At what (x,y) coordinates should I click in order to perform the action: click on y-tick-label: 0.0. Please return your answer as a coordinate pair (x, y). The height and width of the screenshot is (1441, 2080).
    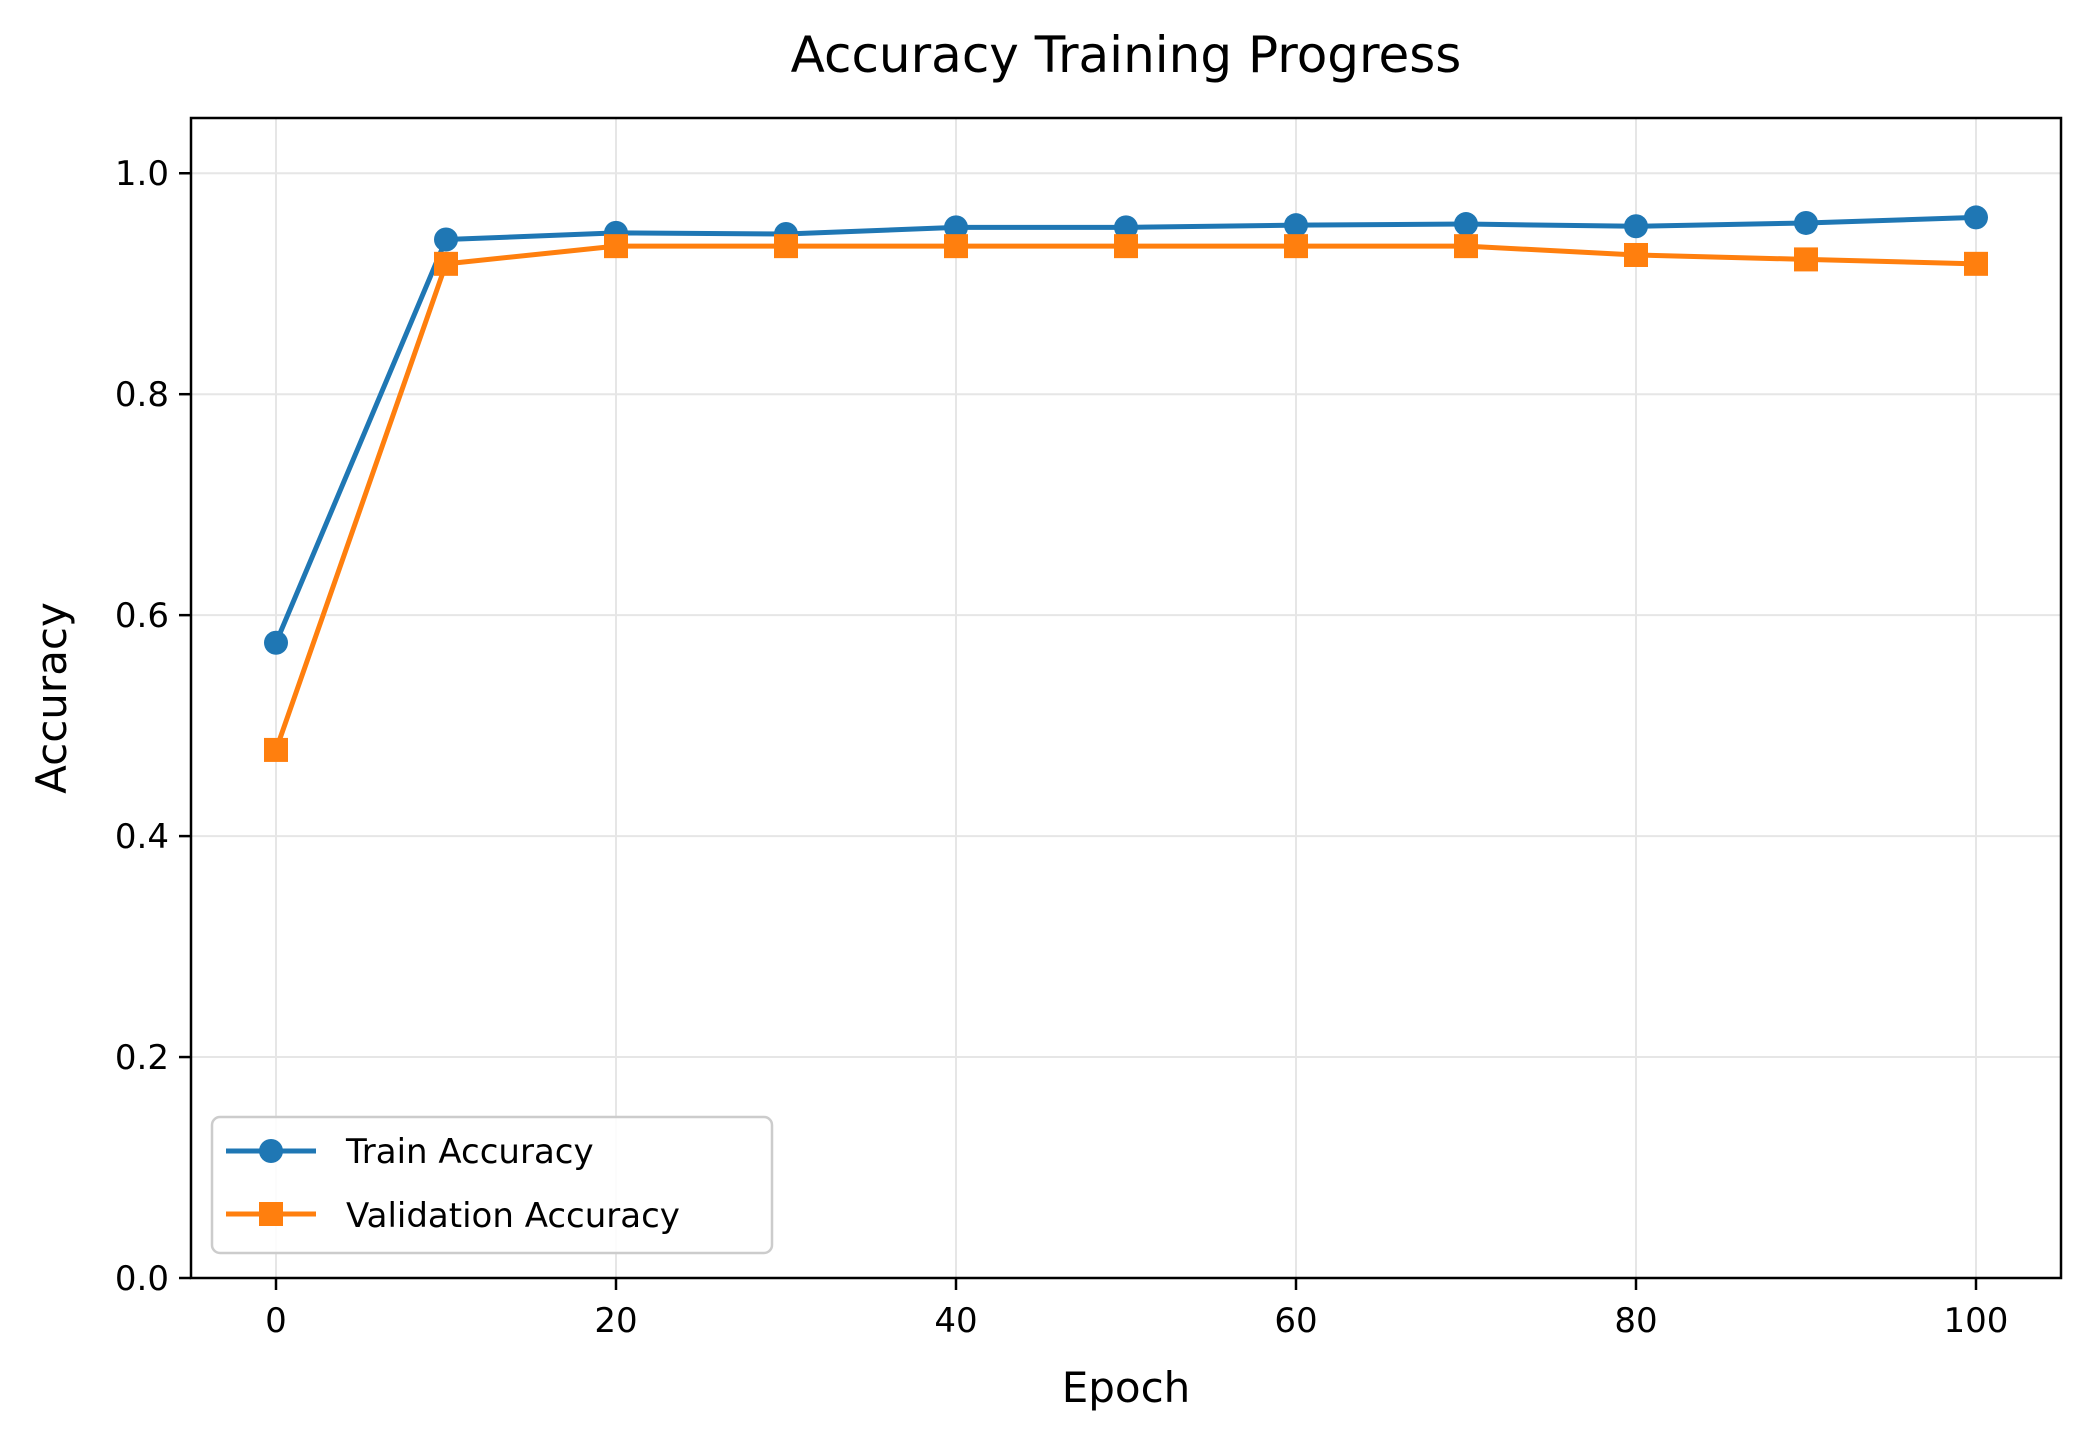
    Looking at the image, I should click on (142, 1279).